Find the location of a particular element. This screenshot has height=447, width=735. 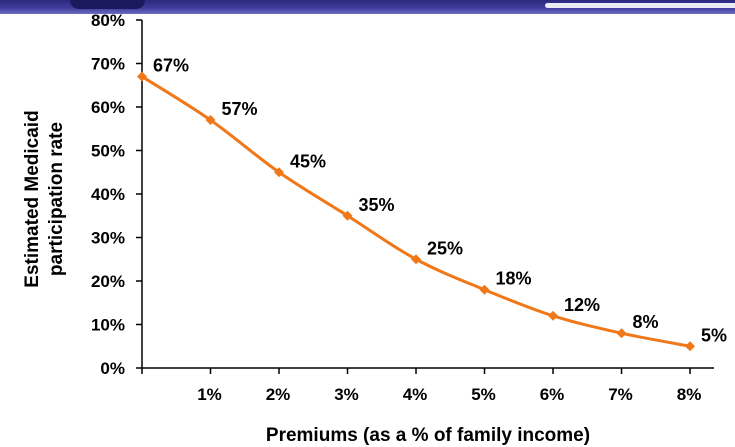

header-band is located at coordinates (367, 7).